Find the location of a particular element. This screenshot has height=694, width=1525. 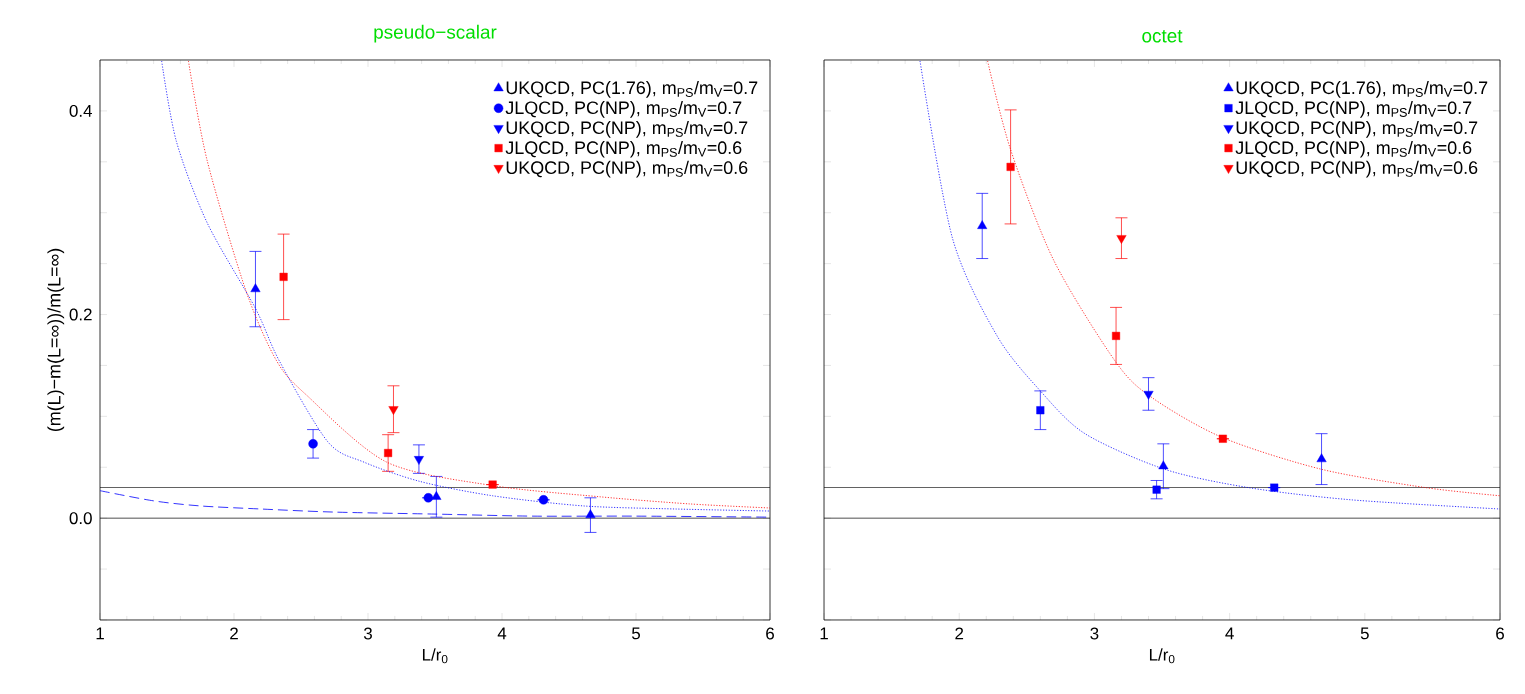

chart-title: pseudo−scalar is located at coordinates (435, 33).